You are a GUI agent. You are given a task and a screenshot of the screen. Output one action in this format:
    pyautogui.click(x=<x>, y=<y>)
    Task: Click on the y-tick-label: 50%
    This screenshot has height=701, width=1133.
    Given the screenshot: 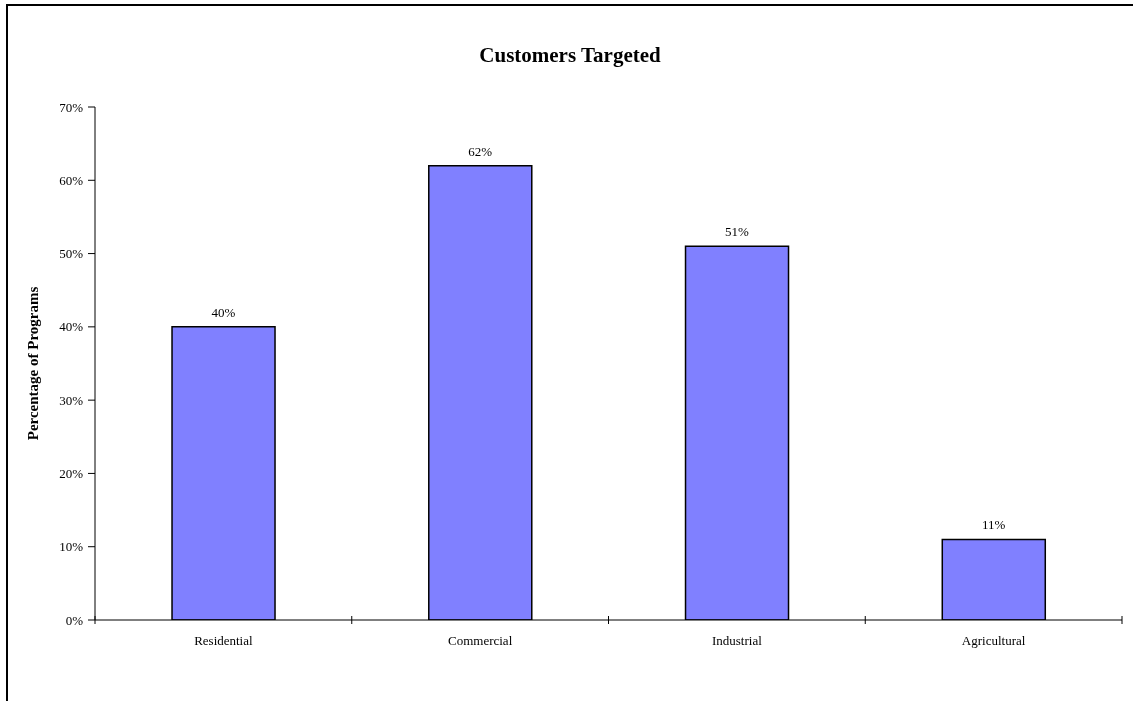 What is the action you would take?
    pyautogui.click(x=71, y=254)
    